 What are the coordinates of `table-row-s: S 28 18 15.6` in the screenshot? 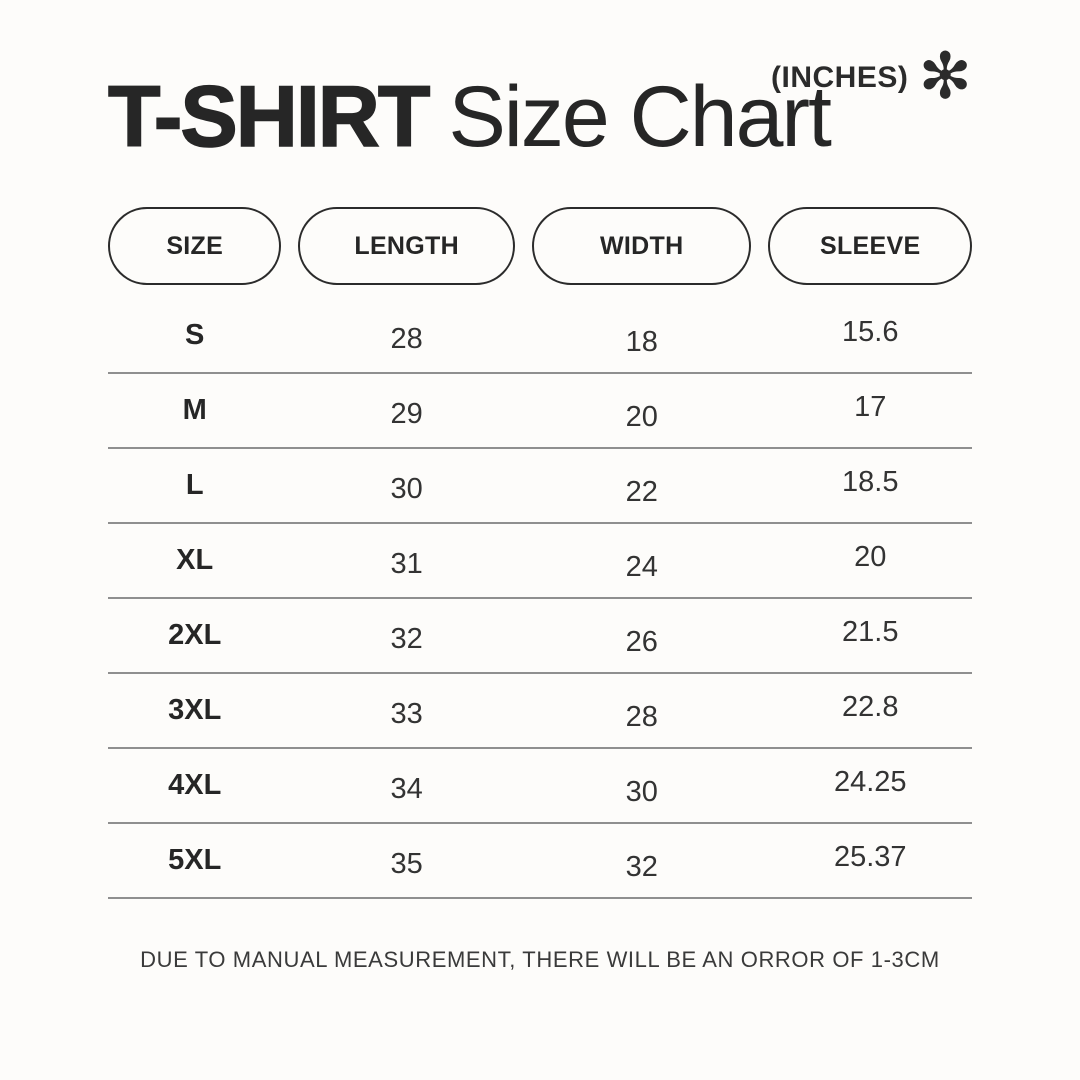 It's located at (540, 336).